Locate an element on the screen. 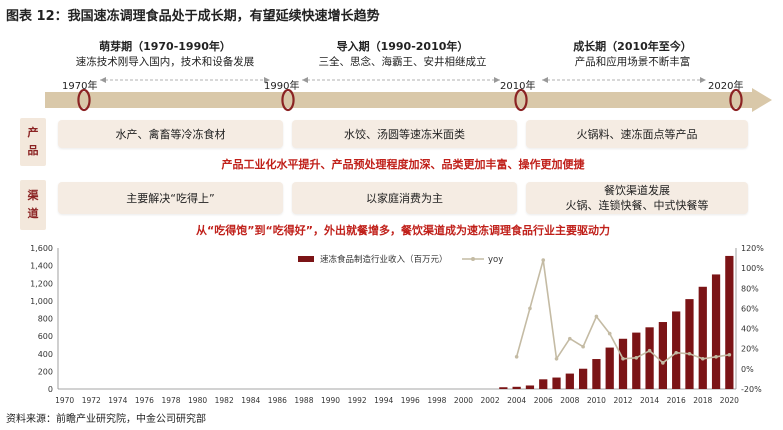  x-tick-label: 1998 is located at coordinates (436, 400).